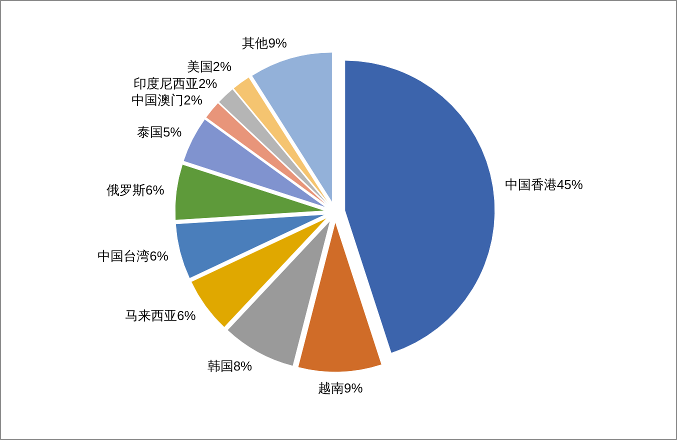 This screenshot has height=440, width=677. What do you see at coordinates (209, 66) in the screenshot?
I see `slice-label: 美国2%` at bounding box center [209, 66].